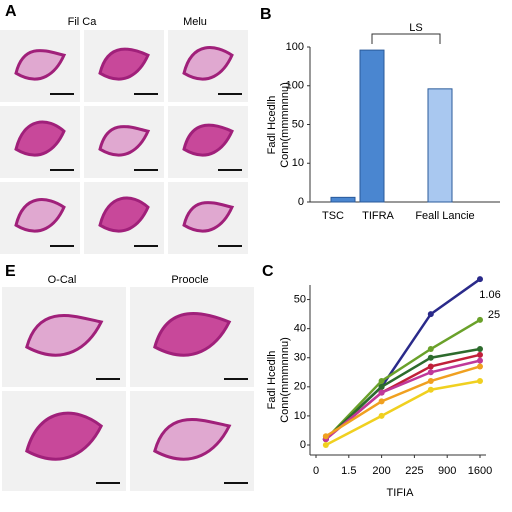  I want to click on annotation: 1.06, so click(489, 295).